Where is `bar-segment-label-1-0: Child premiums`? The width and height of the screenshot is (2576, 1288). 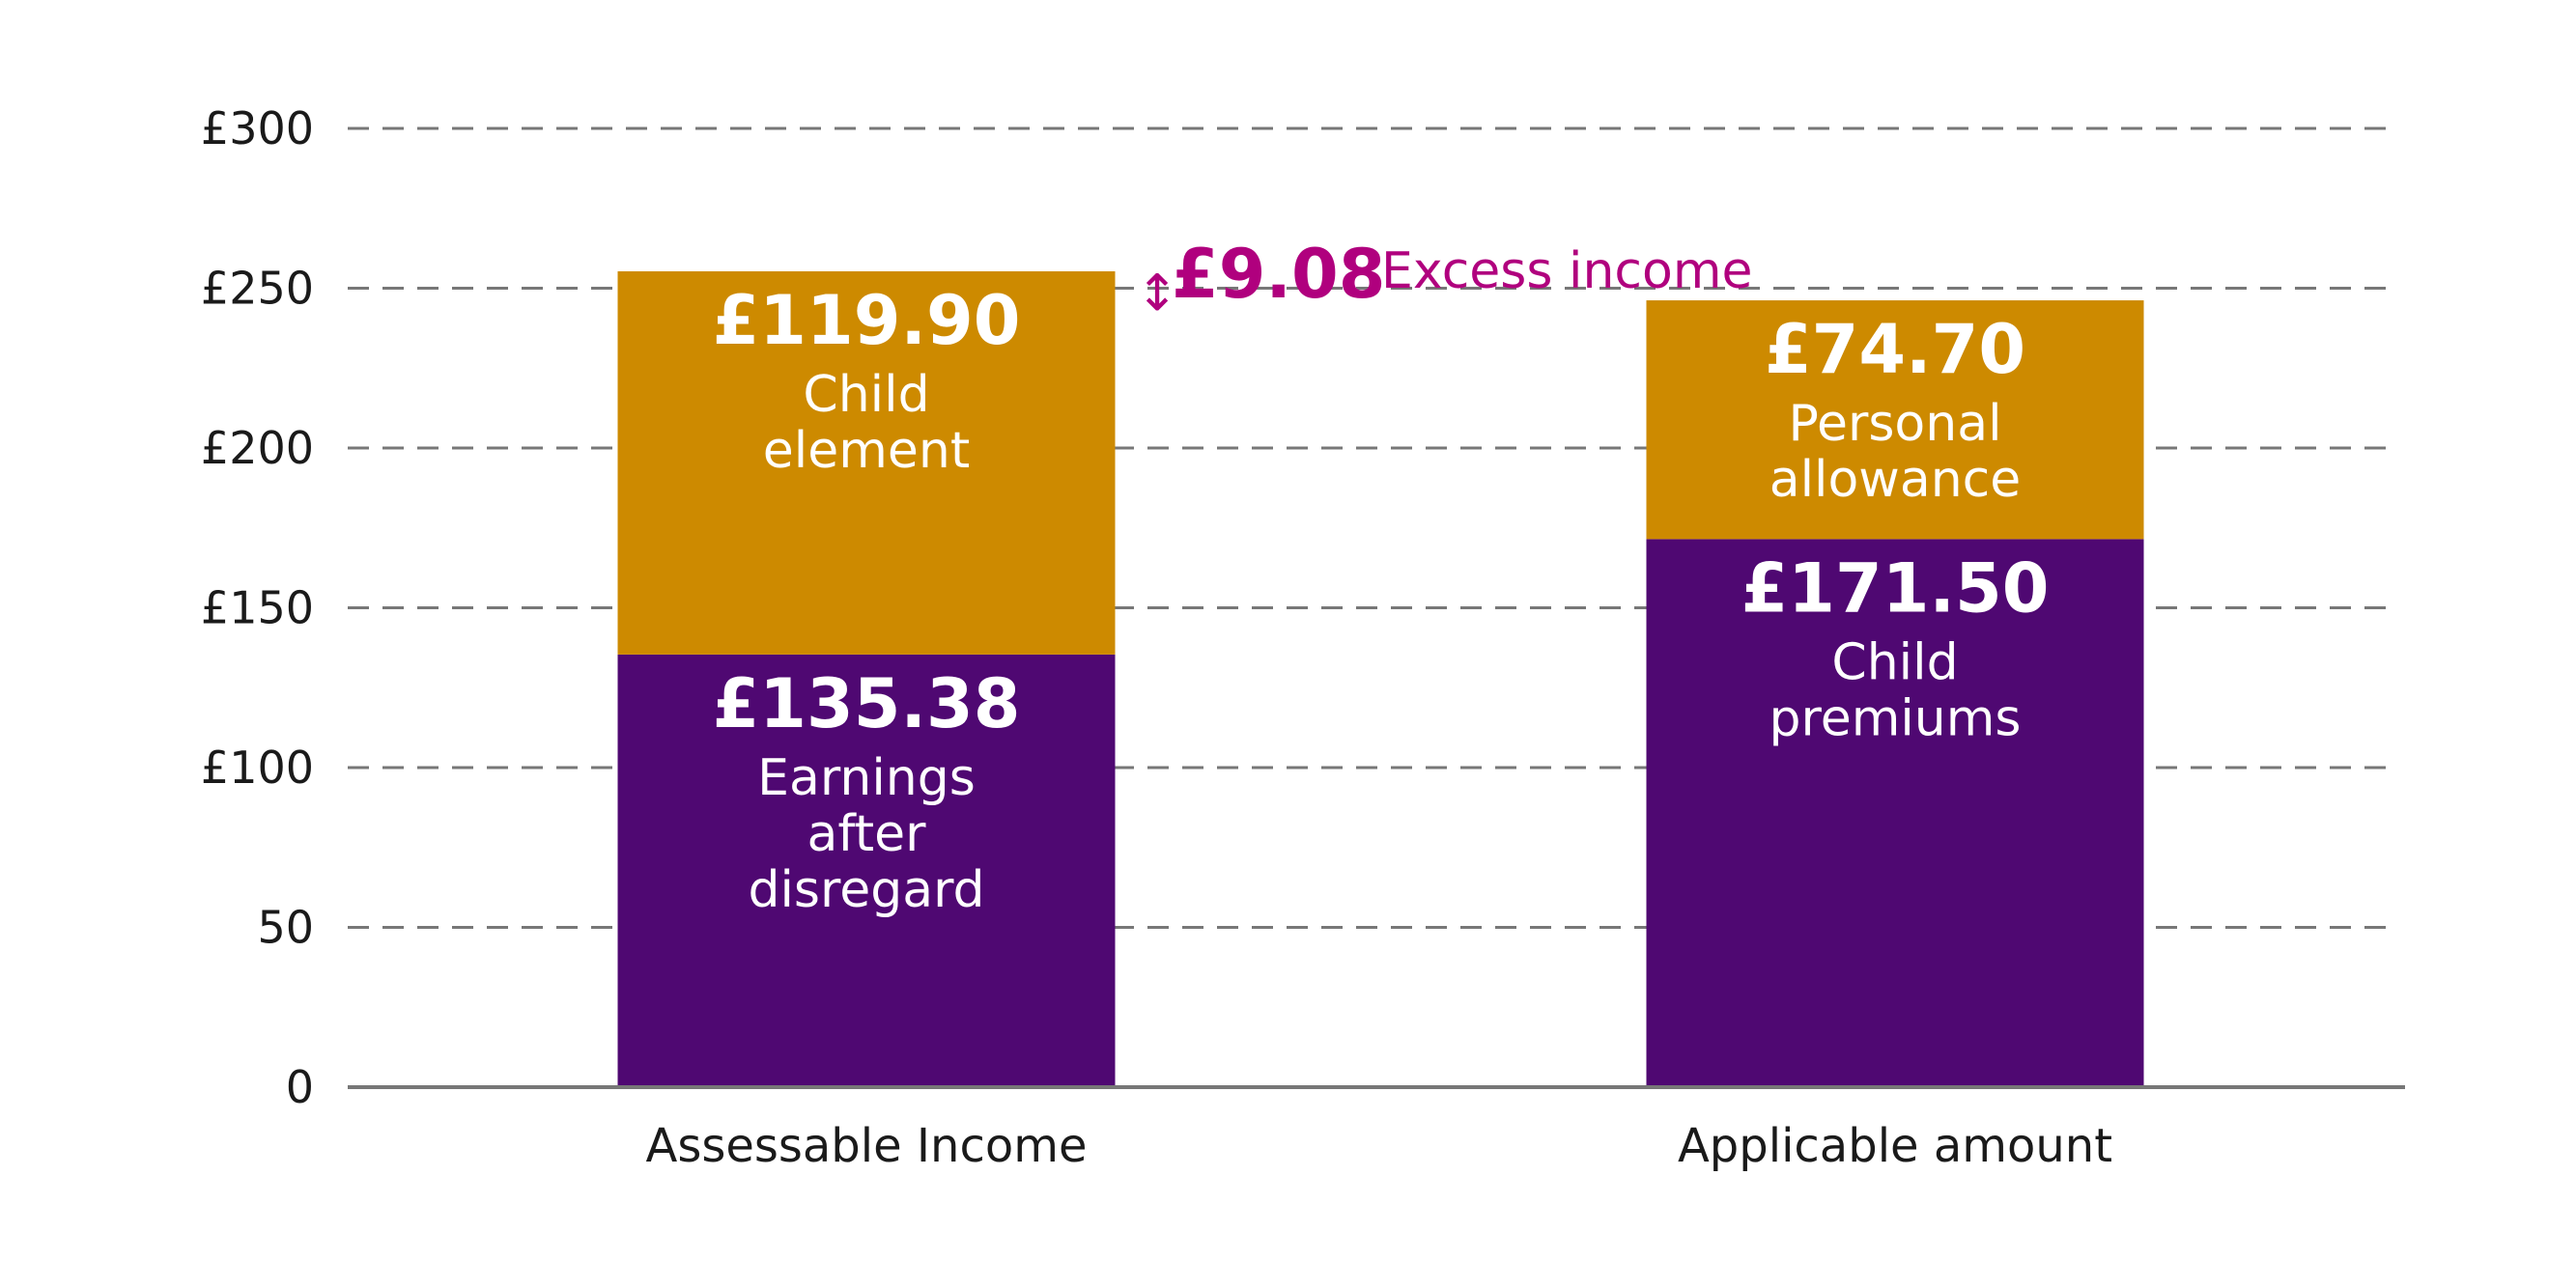
bar-segment-label-1-0: Child premiums is located at coordinates (1895, 690).